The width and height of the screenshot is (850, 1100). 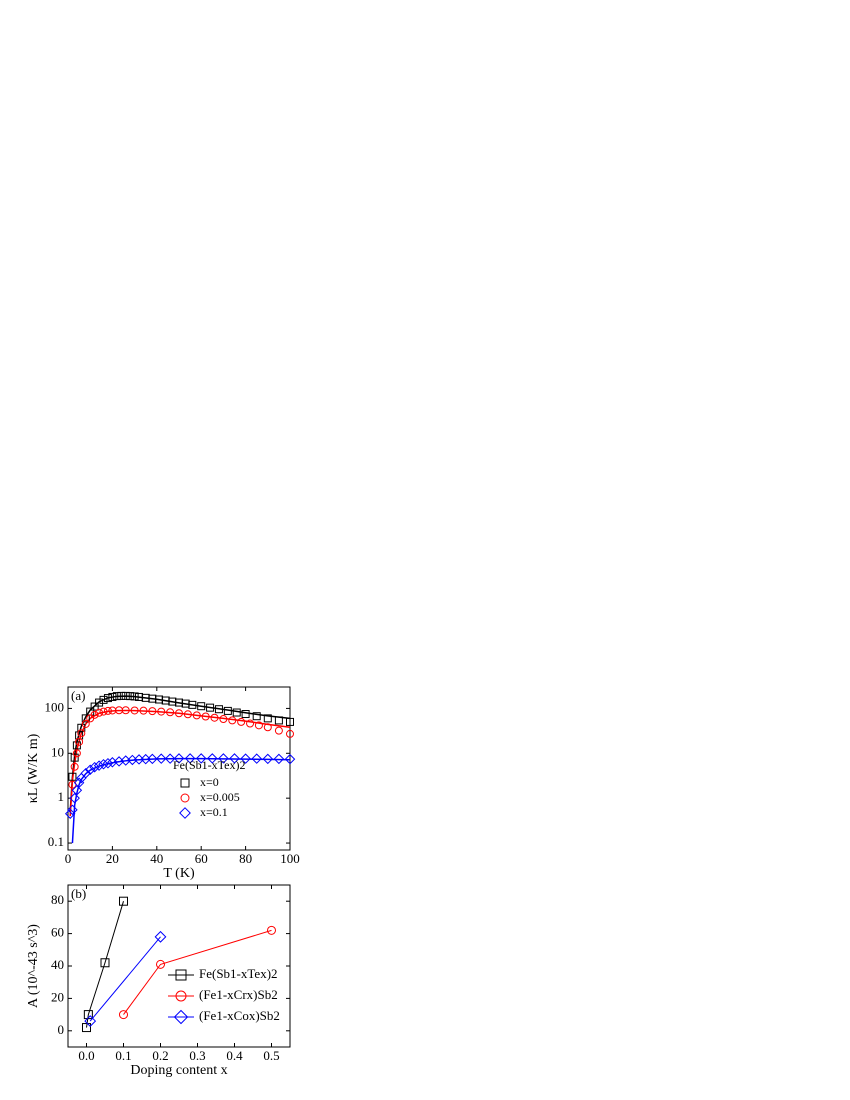 I want to click on x-tick-label: 60, so click(x=201, y=858).